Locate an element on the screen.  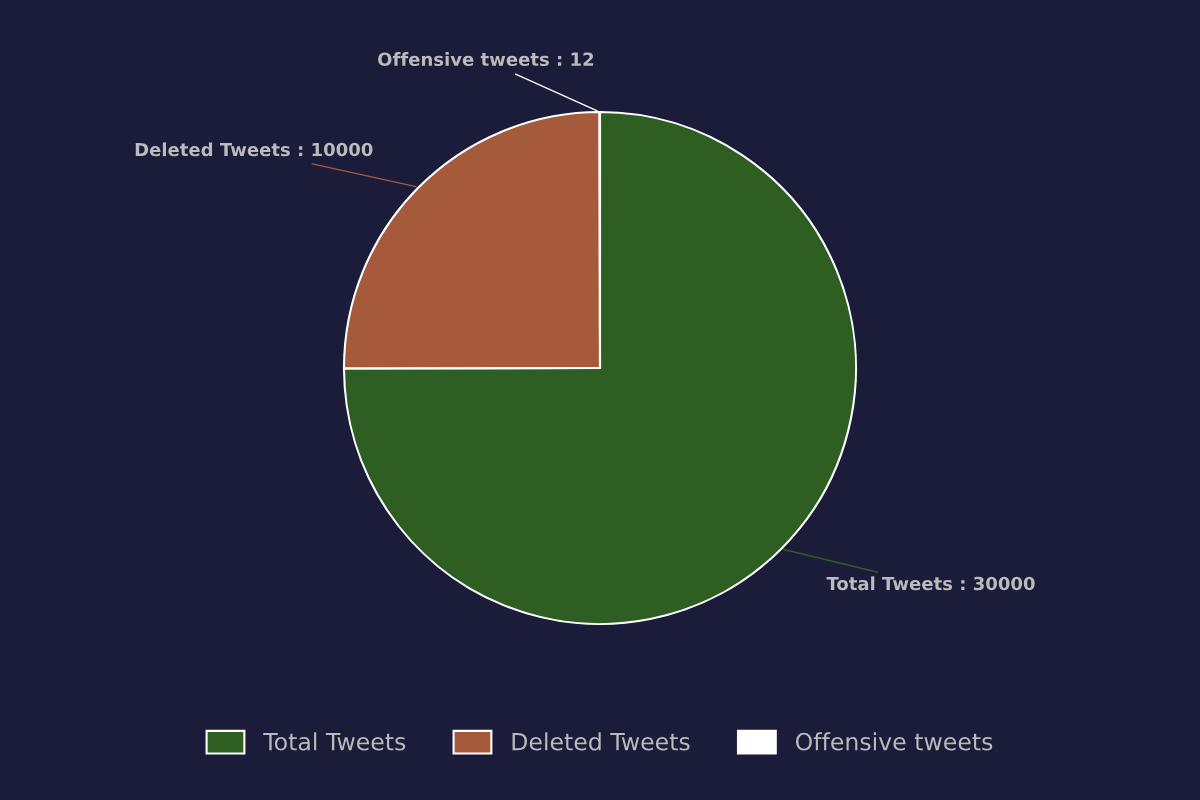
legend-label: Offensive tweets is located at coordinates (894, 741).